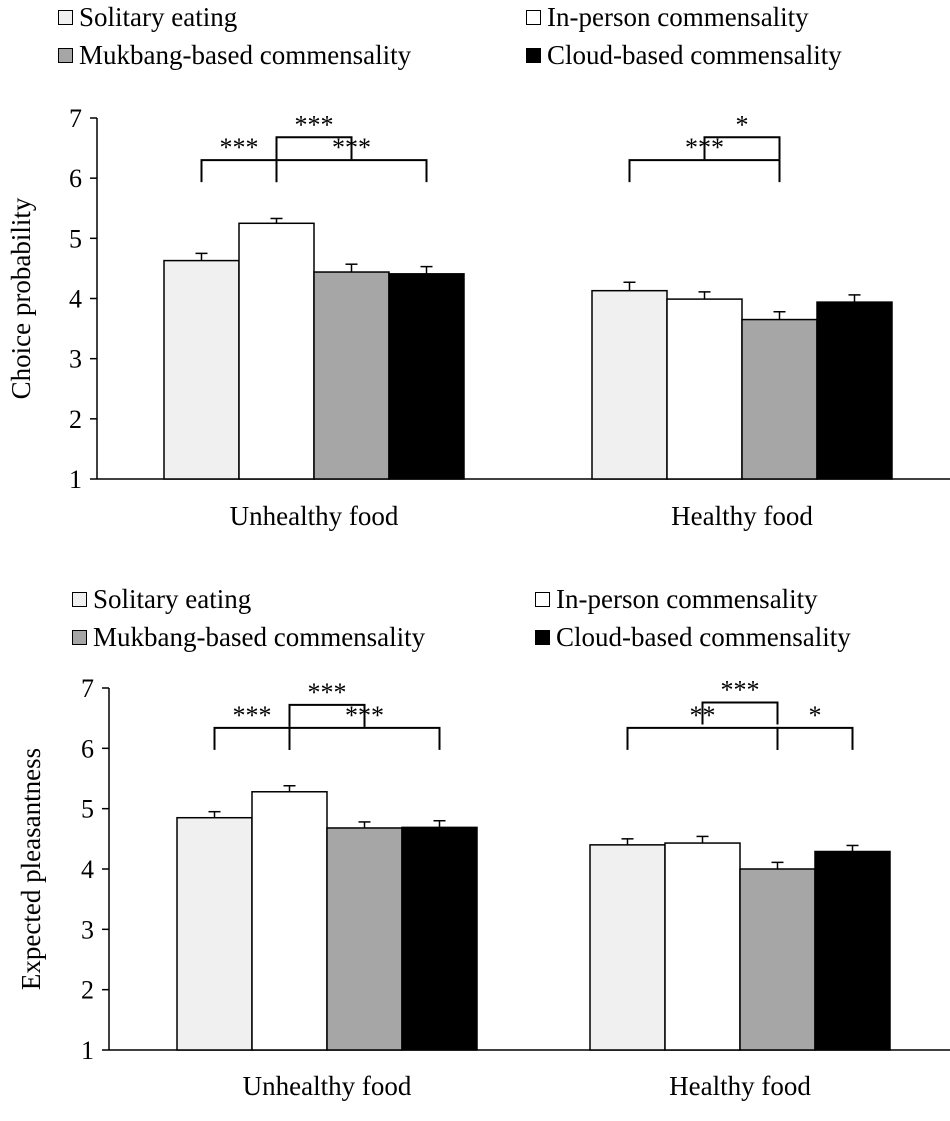  I want to click on y-axis-label: Expected pleasantness, so click(31, 869).